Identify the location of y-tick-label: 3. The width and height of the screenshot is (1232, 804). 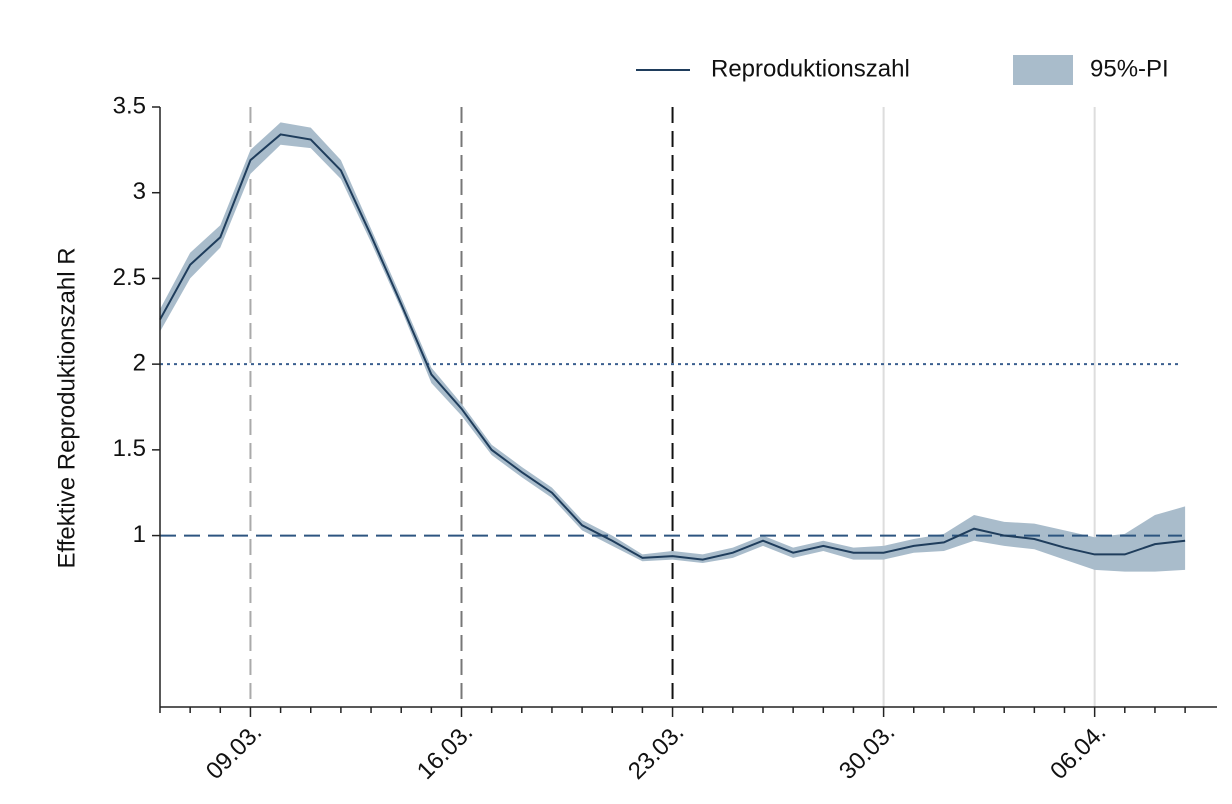
(139, 191).